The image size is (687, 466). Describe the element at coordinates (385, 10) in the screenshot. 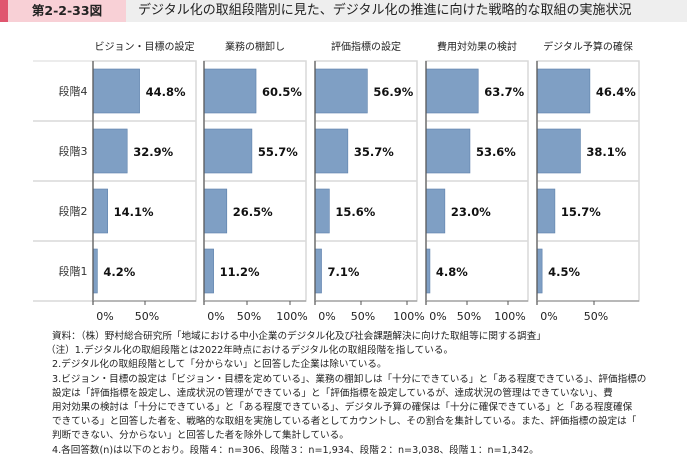

I see `figure-title: デジタル化の取組段階別に見た、デジタル化の推進に向けた戦略的な取組の実施状況` at that location.